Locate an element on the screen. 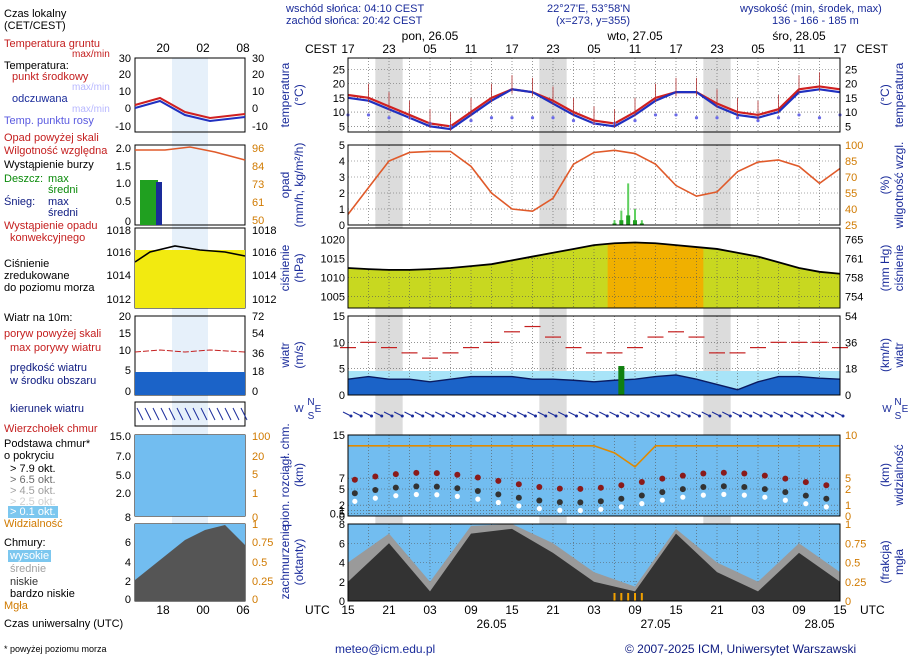 The width and height of the screenshot is (910, 660). local-hour-6: 05 is located at coordinates (594, 49).